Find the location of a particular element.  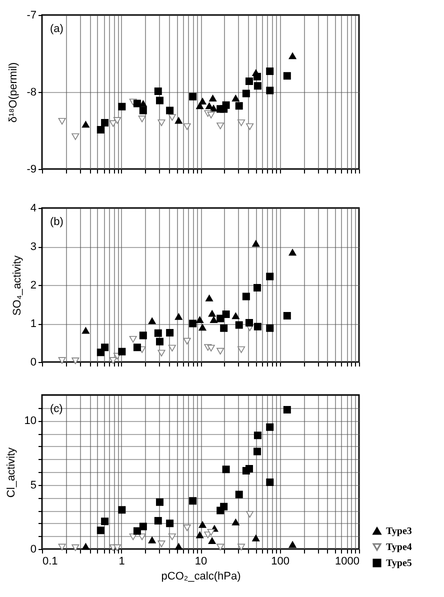

legend-label: Type5 is located at coordinates (399, 563).